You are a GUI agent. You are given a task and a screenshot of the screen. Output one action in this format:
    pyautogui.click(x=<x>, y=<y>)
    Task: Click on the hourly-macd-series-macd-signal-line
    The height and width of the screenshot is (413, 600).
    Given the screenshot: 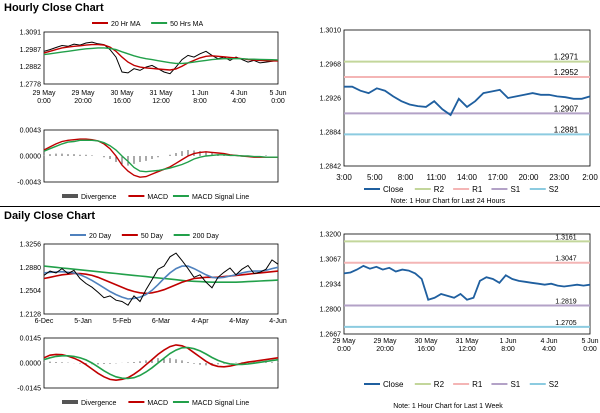 What is the action you would take?
    pyautogui.click(x=160, y=156)
    